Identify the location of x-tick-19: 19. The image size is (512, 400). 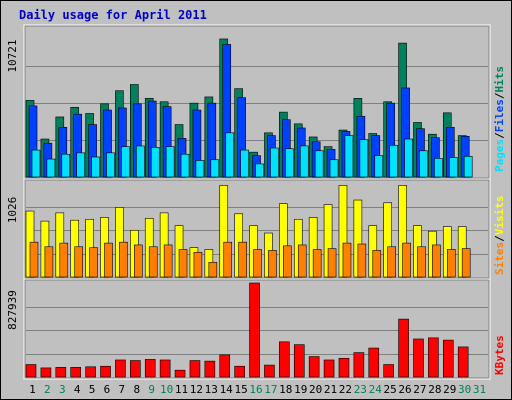
(300, 389).